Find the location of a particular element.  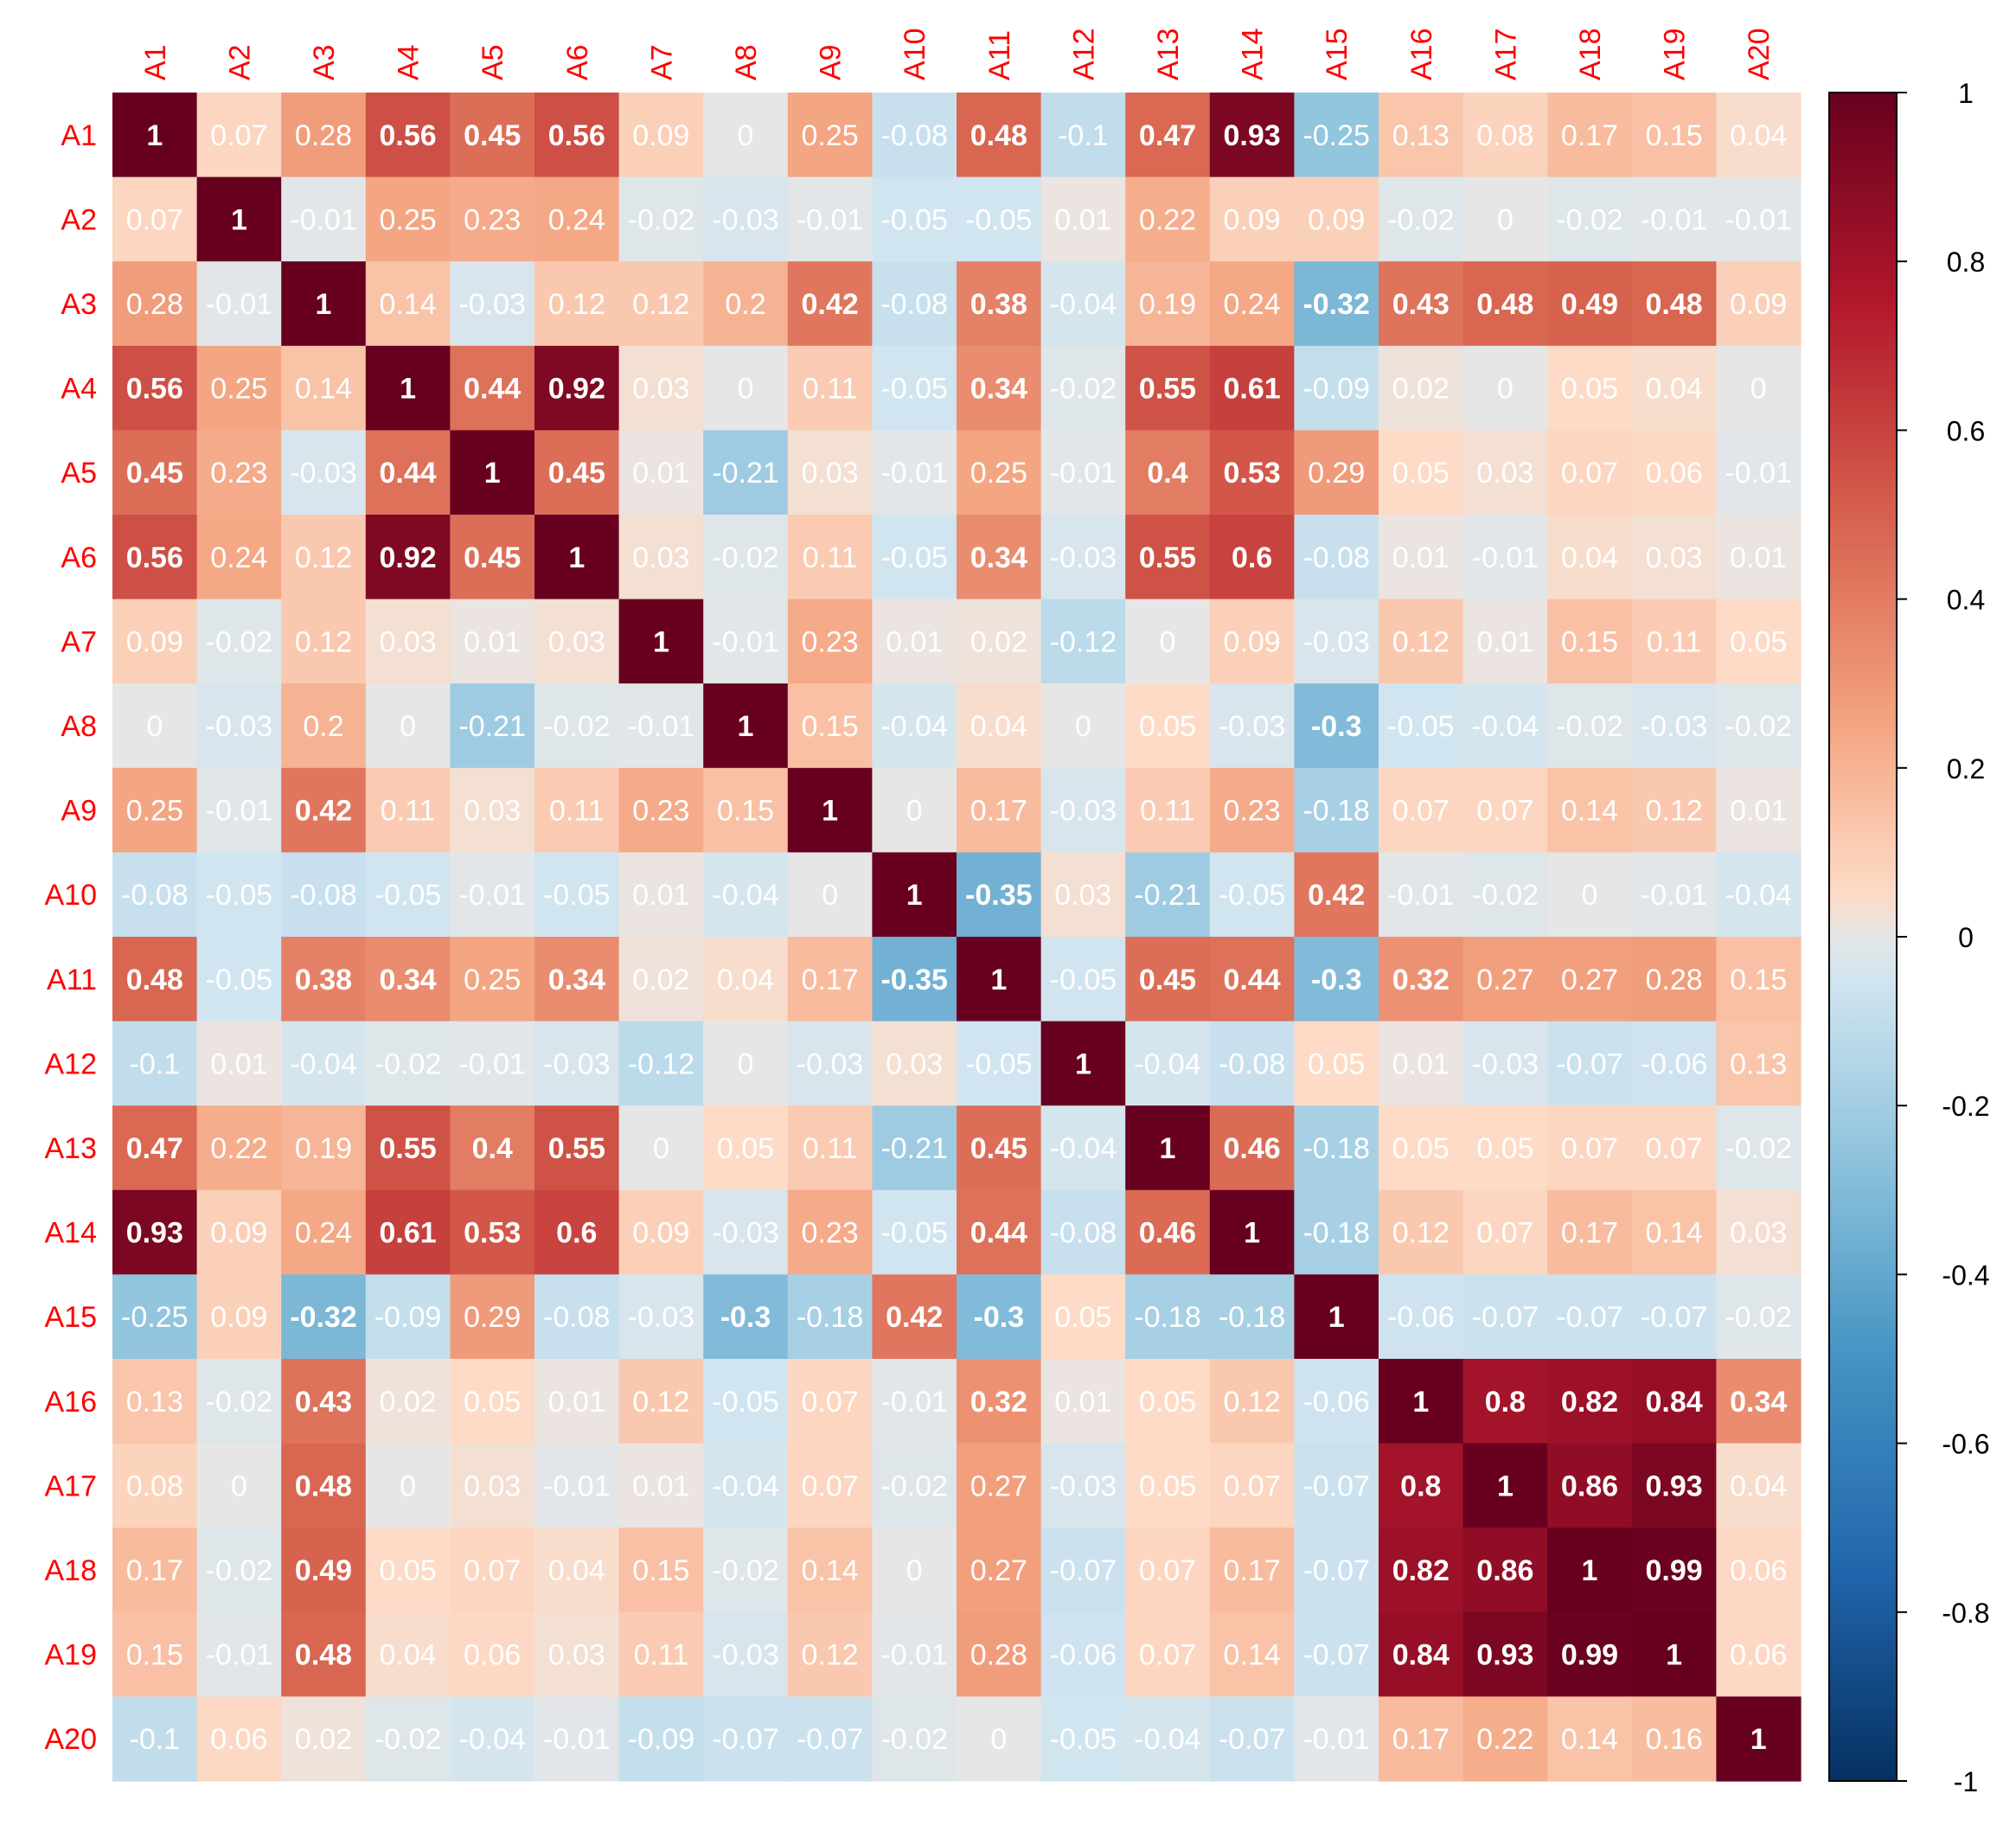

cell-value-label: -0.07 is located at coordinates (1505, 1317).